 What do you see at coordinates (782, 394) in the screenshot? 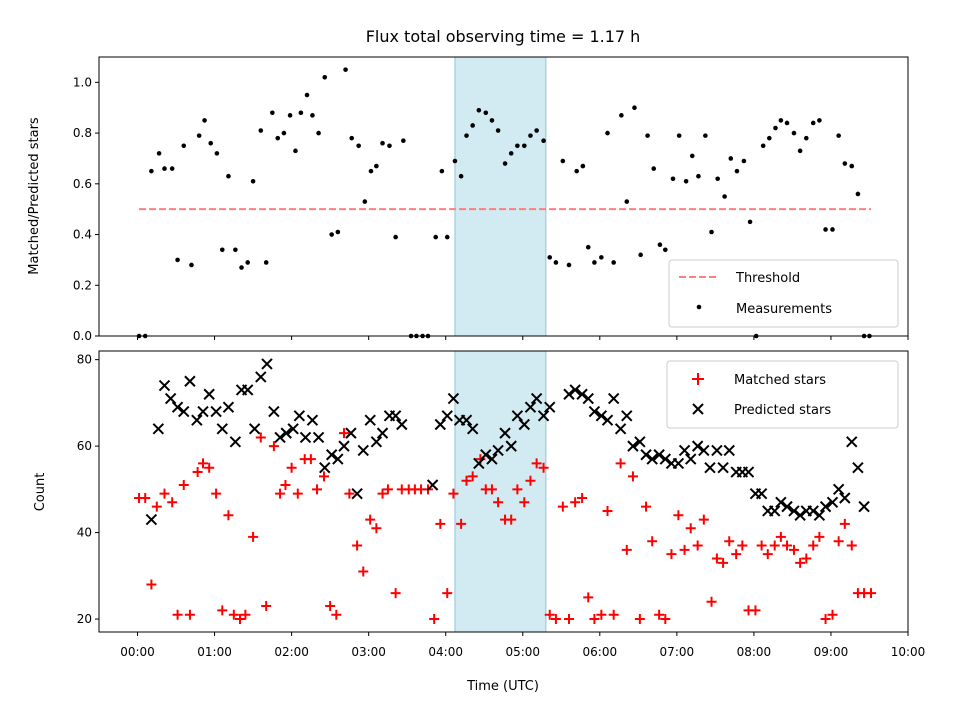
I see `count-panel-legend-box` at bounding box center [782, 394].